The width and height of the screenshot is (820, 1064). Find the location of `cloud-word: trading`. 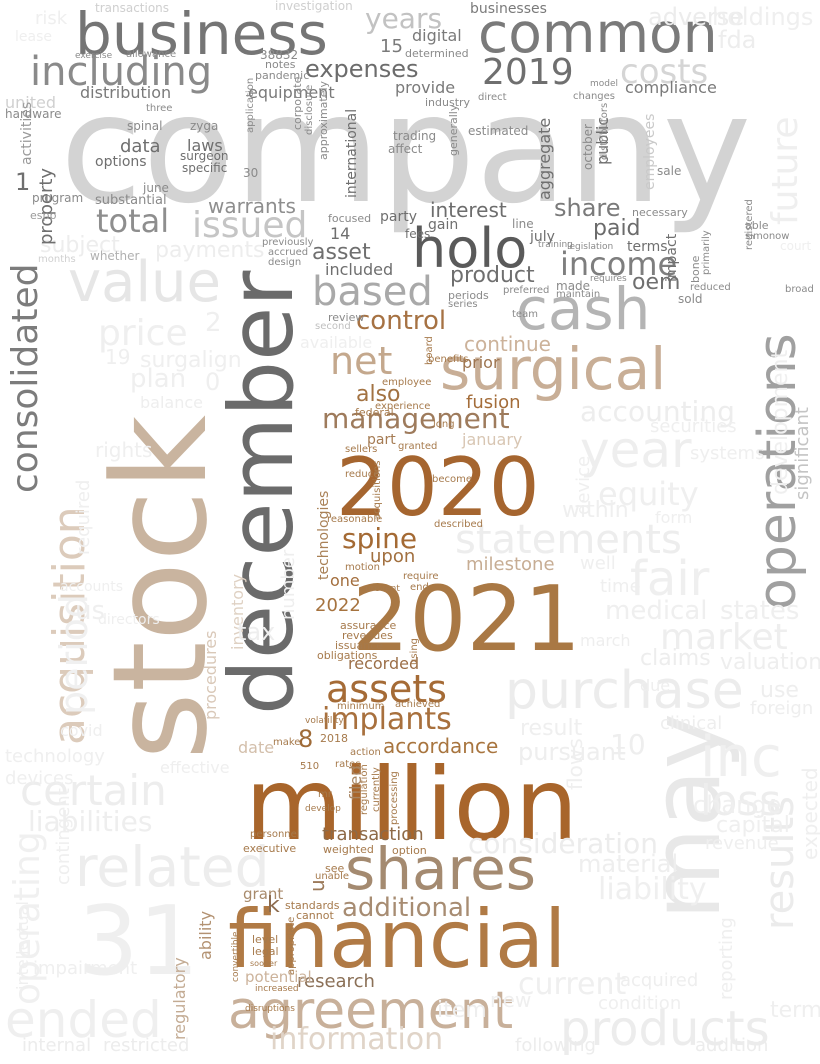

cloud-word: trading is located at coordinates (415, 136).